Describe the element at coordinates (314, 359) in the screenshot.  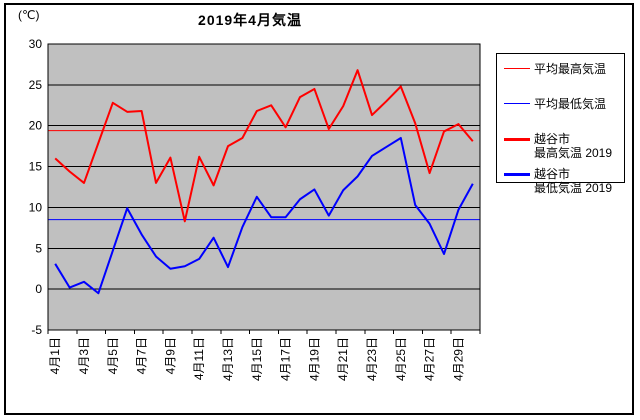
I see `x-axis-label: 4月19日` at that location.